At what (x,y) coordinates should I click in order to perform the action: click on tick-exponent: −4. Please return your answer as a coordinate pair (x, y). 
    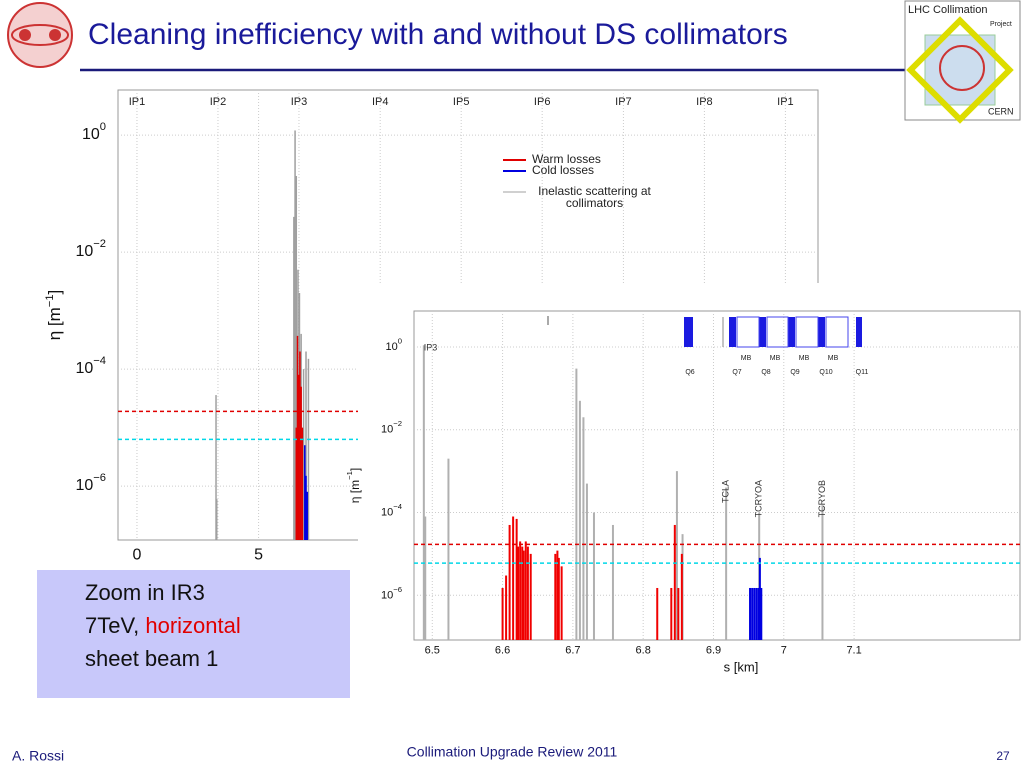
    Looking at the image, I should click on (99, 361).